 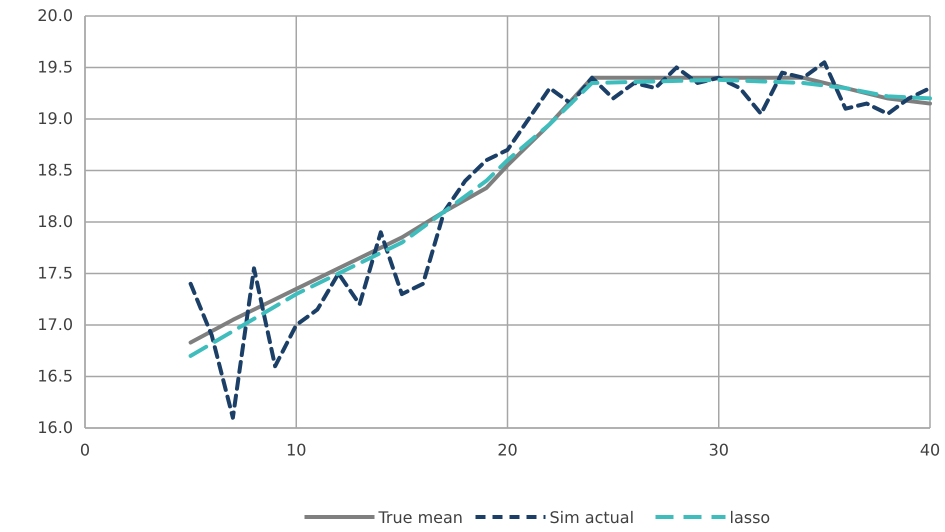 What do you see at coordinates (930, 450) in the screenshot?
I see `x-tick-label: 40` at bounding box center [930, 450].